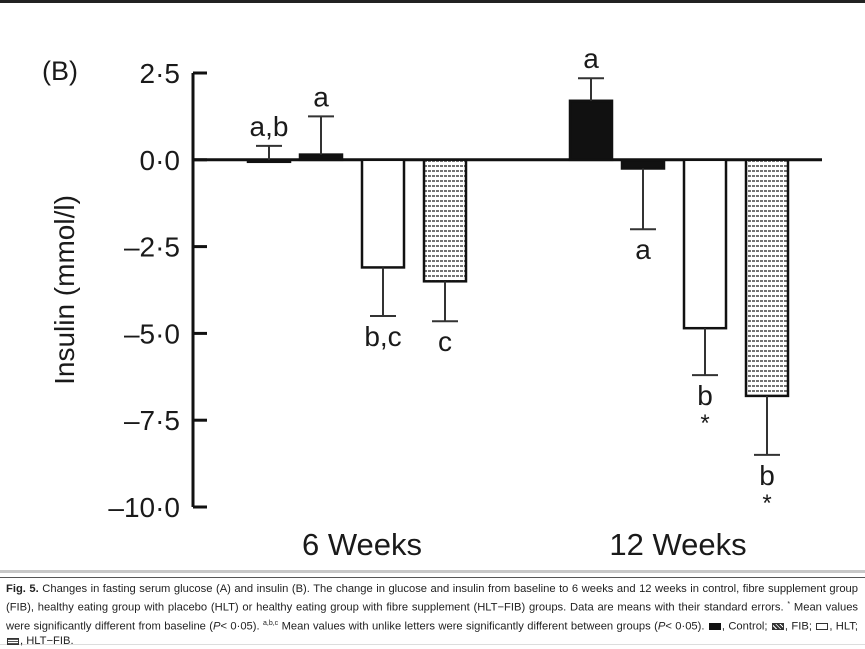 The width and height of the screenshot is (865, 649). I want to click on bar-control-12wk, so click(591, 130).